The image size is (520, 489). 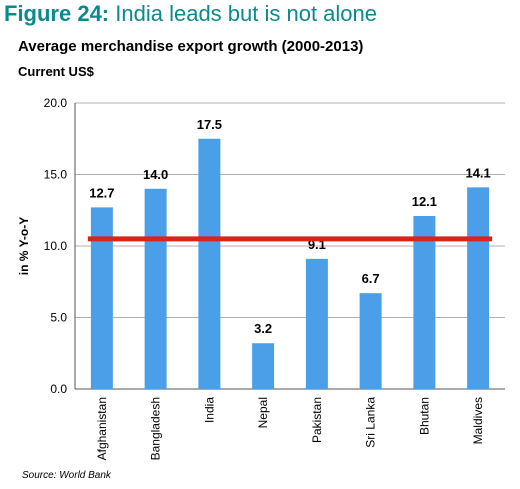 I want to click on data-label: 17.5, so click(x=209, y=124).